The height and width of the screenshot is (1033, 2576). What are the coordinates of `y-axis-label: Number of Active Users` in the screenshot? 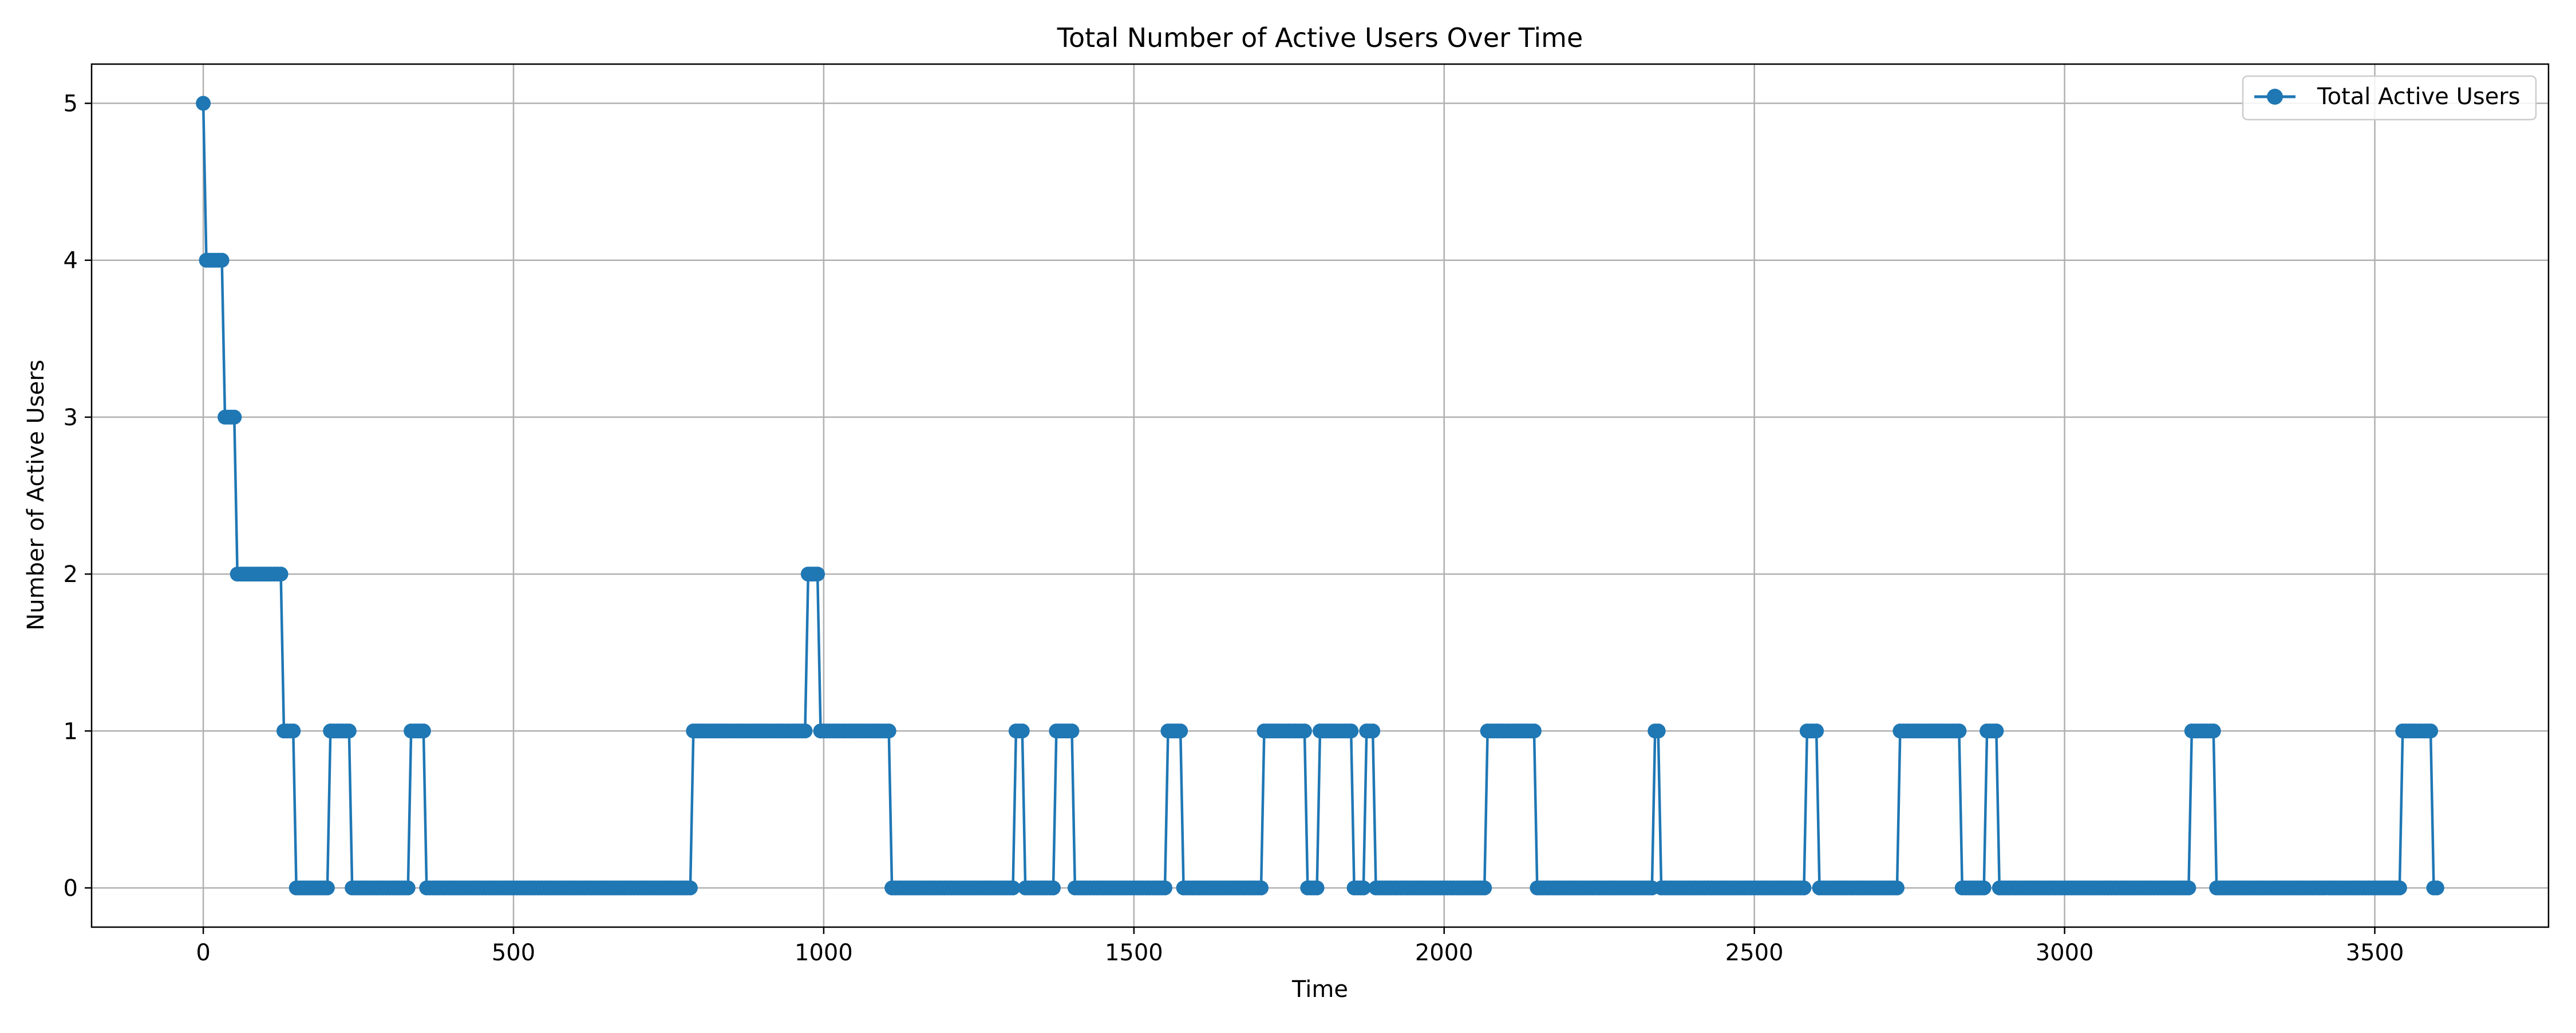 It's located at (36, 494).